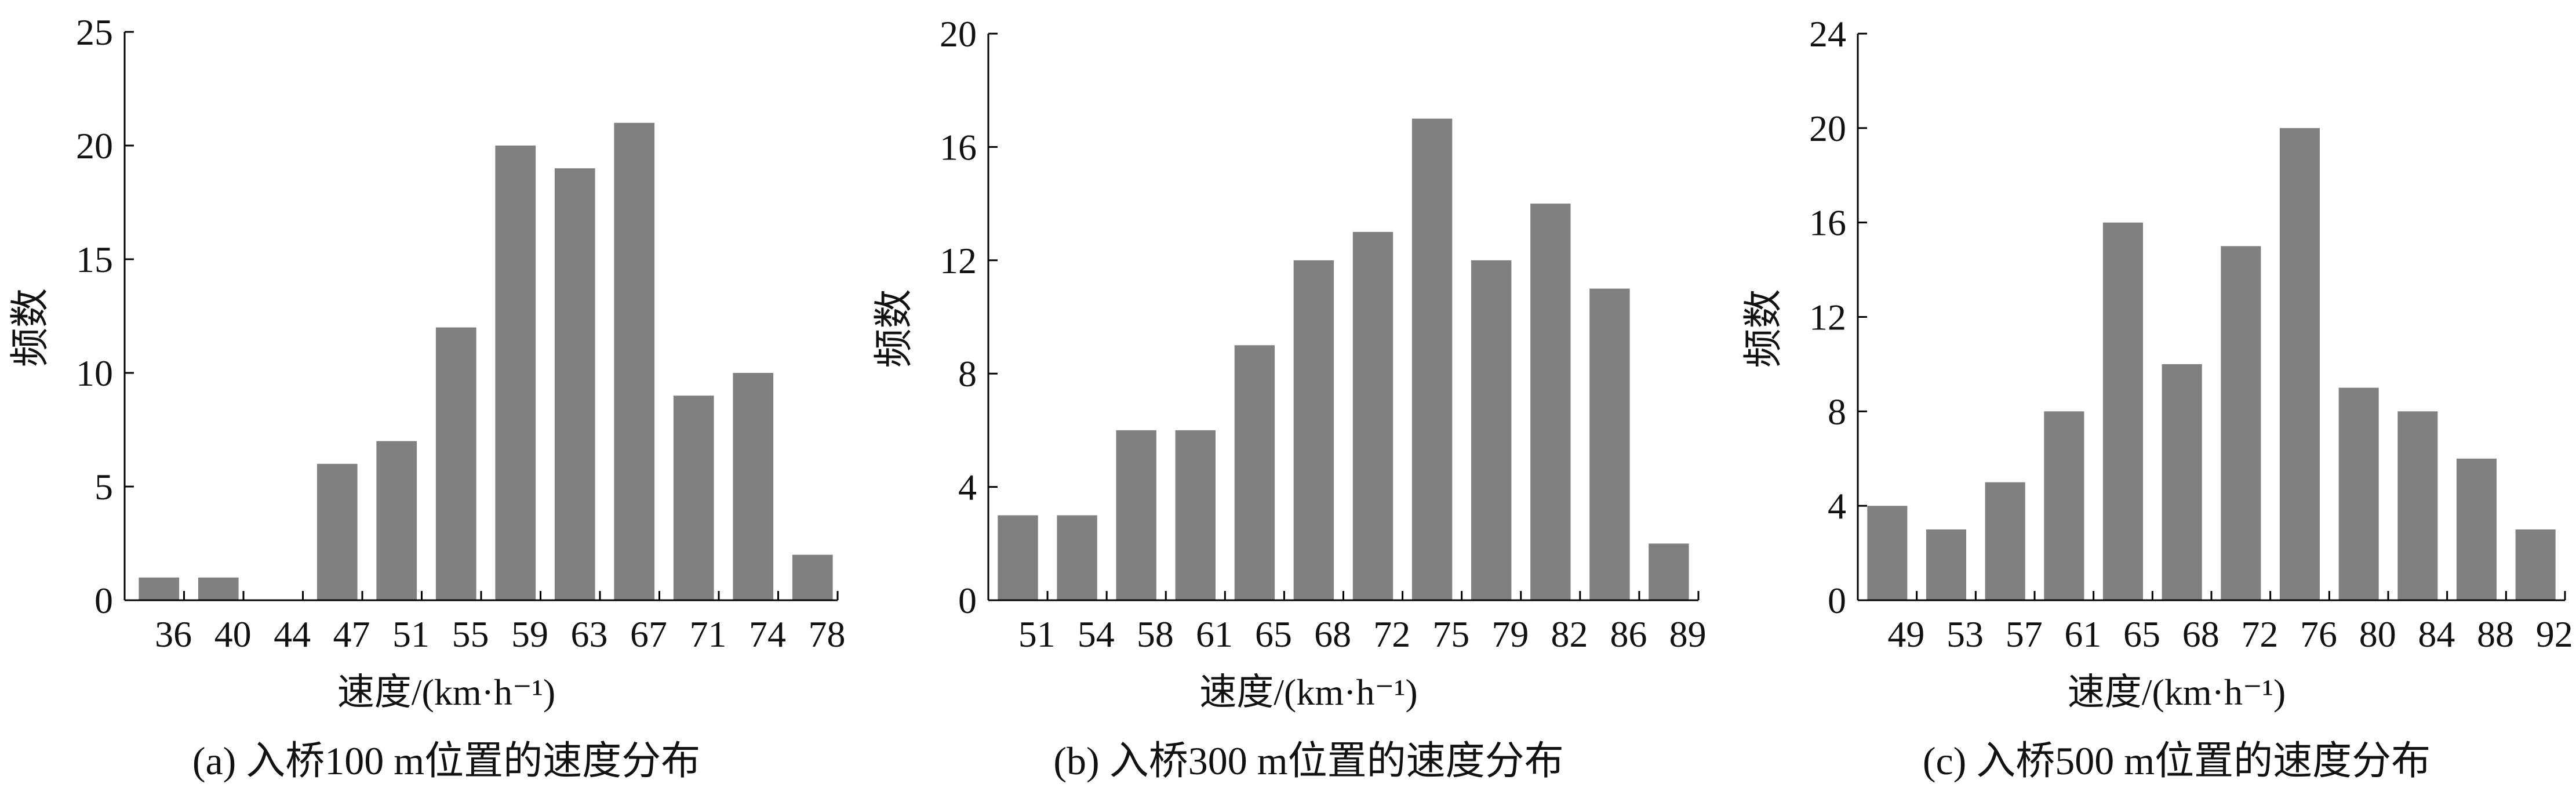 This screenshot has height=798, width=2576. What do you see at coordinates (2024, 635) in the screenshot?
I see `x-tick-label: 57` at bounding box center [2024, 635].